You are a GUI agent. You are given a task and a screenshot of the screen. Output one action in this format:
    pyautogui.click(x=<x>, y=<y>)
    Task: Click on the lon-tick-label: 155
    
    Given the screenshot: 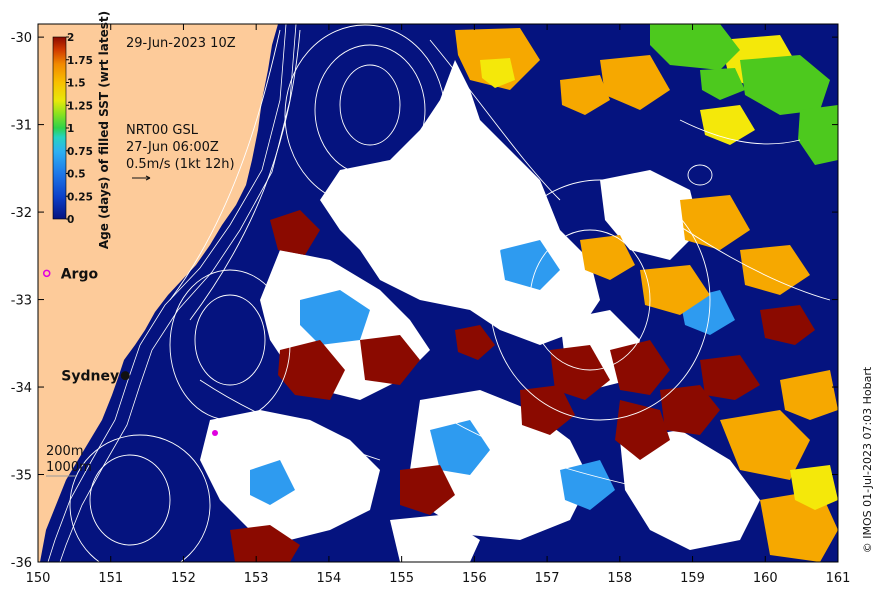 What is the action you would take?
    pyautogui.click(x=401, y=578)
    